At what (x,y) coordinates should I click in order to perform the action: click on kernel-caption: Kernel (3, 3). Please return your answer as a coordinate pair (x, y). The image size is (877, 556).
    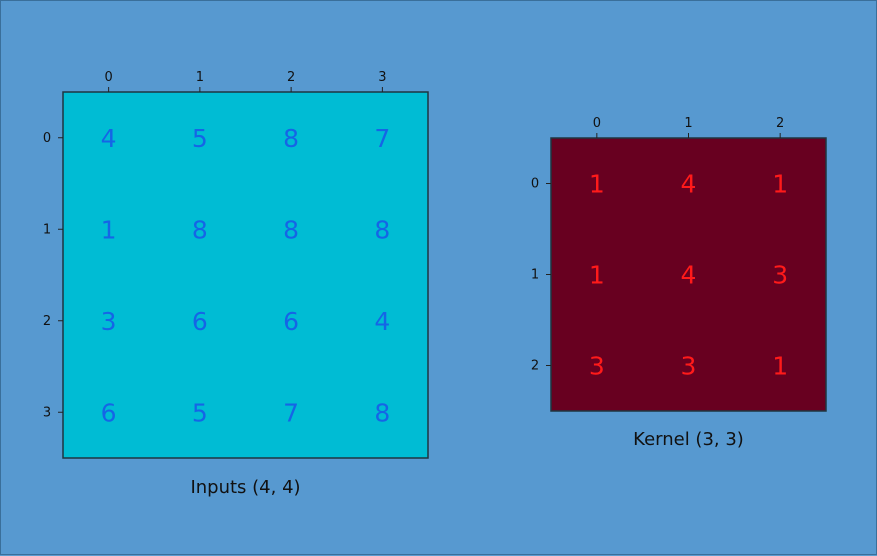
    Looking at the image, I should click on (688, 439).